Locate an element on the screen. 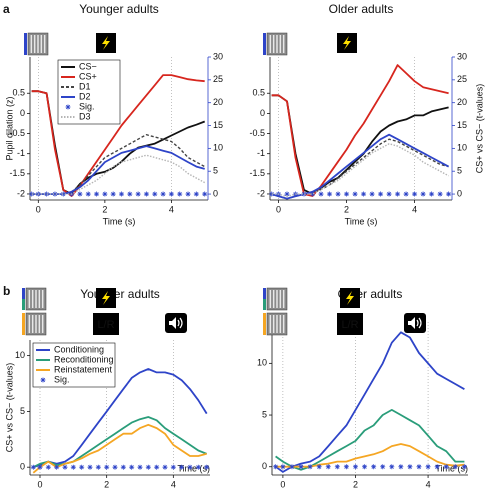 The image size is (496, 500). y2-axis-label: CS+ vs CS− (t-values) is located at coordinates (479, 129).